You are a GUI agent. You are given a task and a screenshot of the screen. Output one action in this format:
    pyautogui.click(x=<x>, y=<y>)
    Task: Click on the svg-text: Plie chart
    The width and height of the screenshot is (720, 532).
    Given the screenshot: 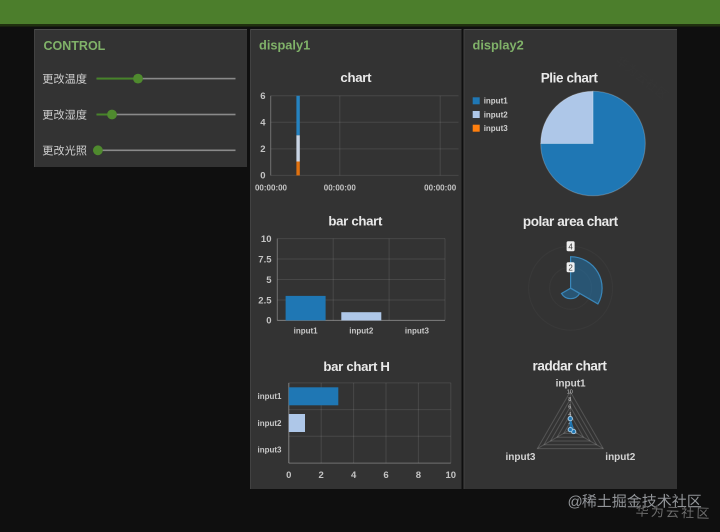 What is the action you would take?
    pyautogui.click(x=570, y=78)
    